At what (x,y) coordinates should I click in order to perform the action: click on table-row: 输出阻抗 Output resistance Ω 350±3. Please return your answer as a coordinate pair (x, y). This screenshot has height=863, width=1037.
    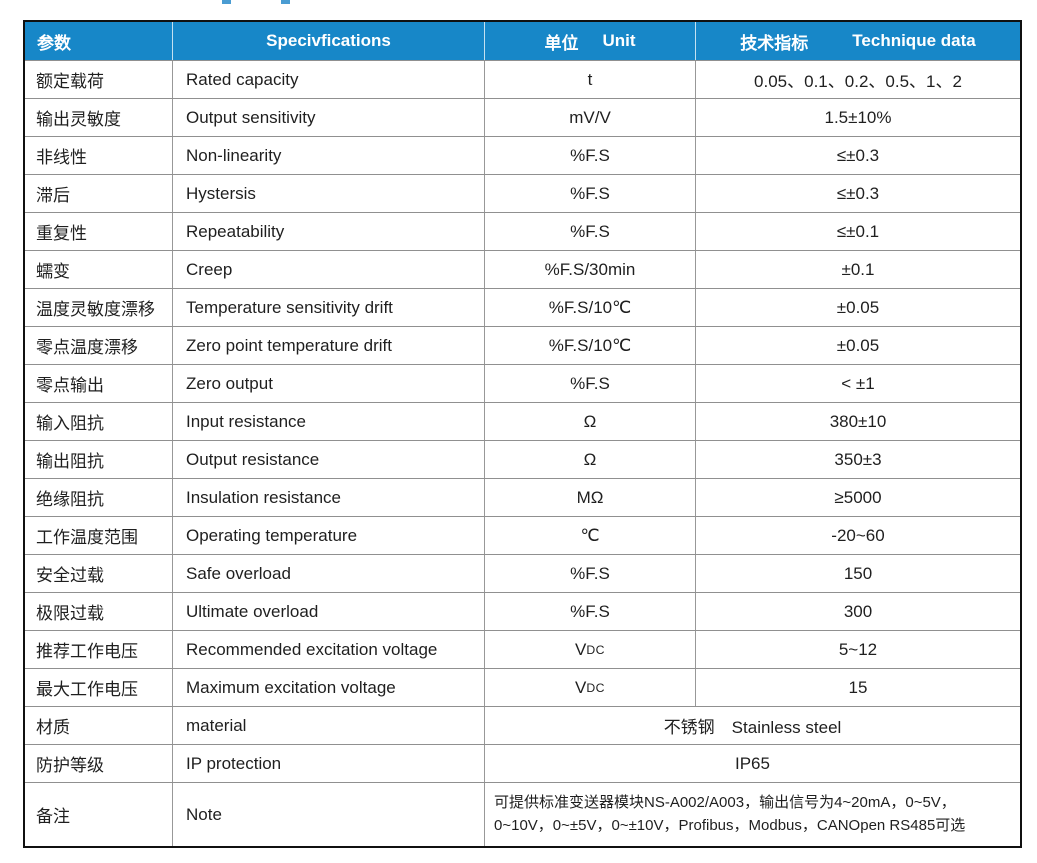
    Looking at the image, I should click on (522, 459).